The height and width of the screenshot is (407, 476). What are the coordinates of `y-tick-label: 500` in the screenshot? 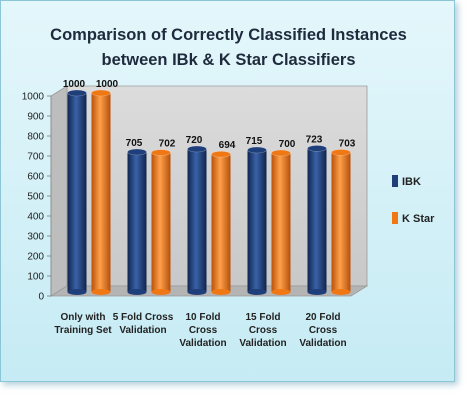 It's located at (35, 197).